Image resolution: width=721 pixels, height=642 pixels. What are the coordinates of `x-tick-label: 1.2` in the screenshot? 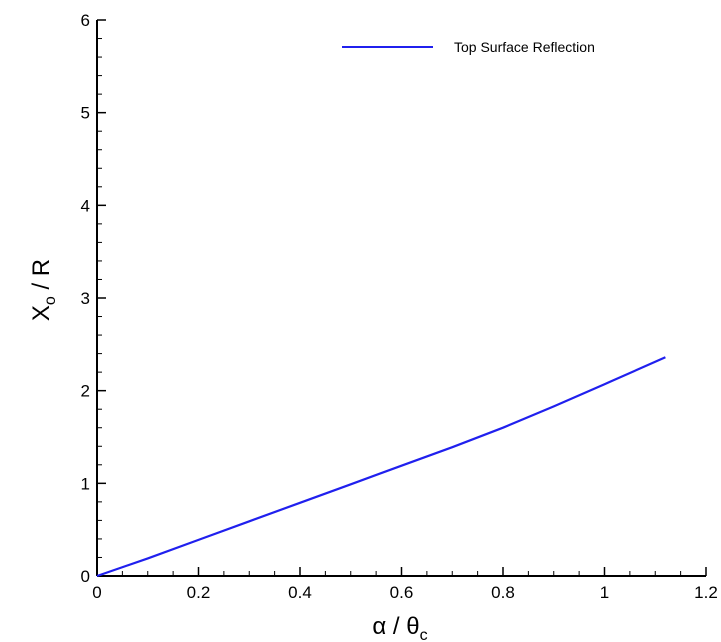 It's located at (706, 592).